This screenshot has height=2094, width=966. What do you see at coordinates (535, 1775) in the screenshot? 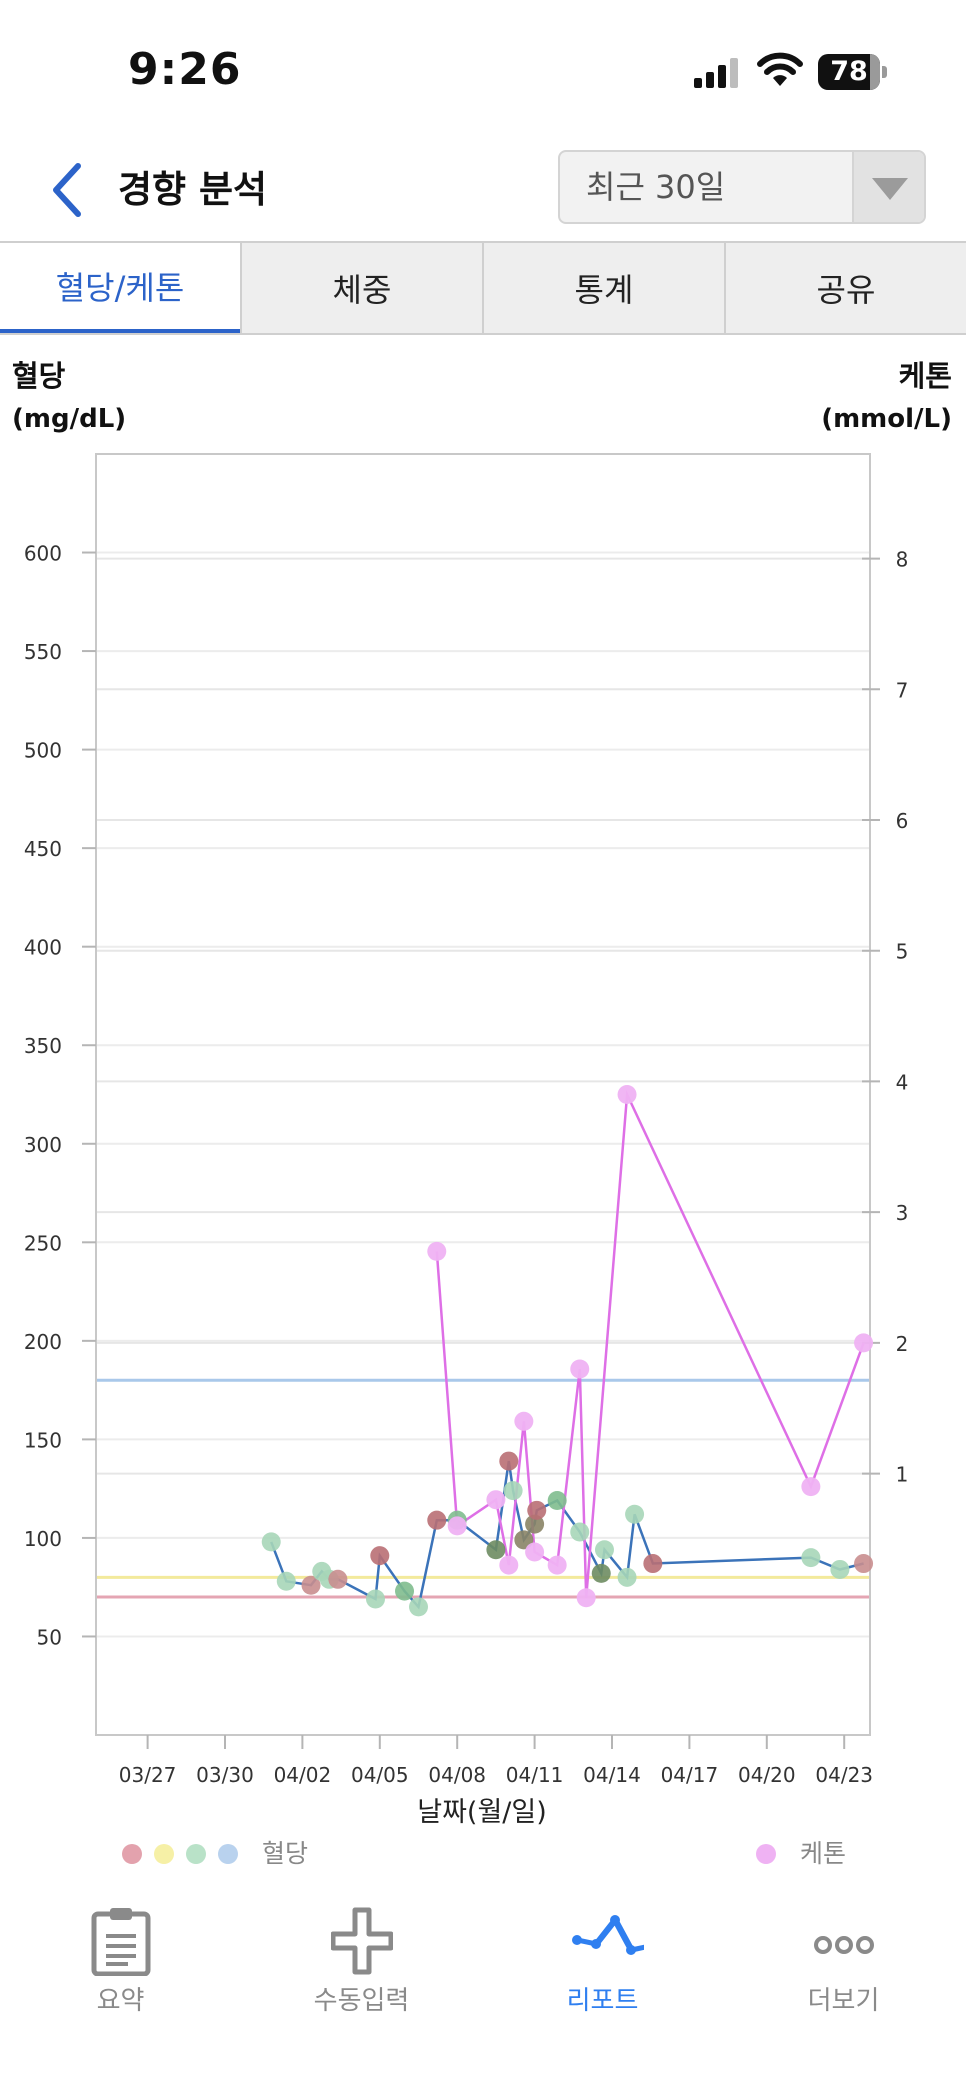
I see `x-tick-label: 04/11` at bounding box center [535, 1775].